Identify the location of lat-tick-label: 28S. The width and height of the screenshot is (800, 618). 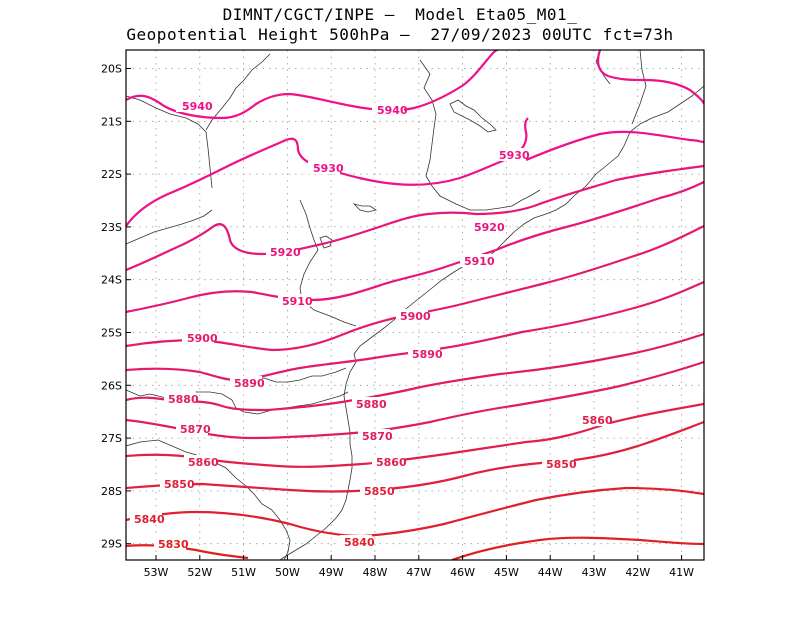
(111, 491).